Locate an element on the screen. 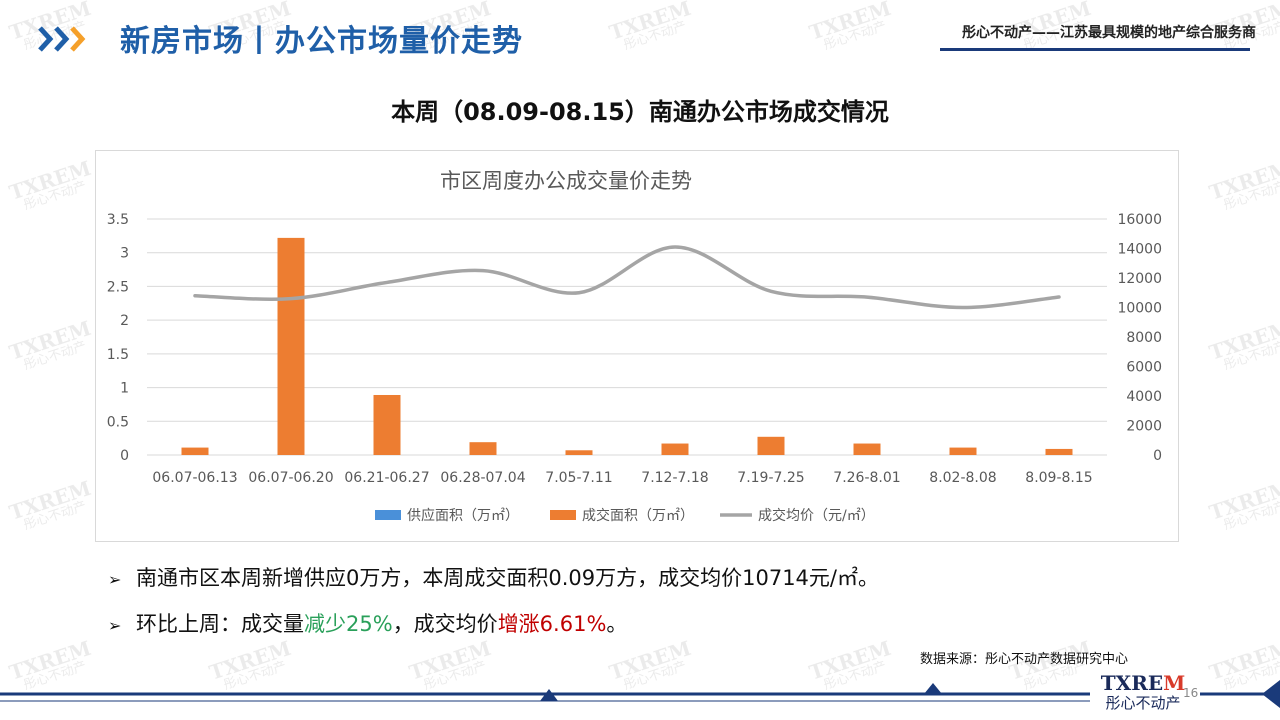 This screenshot has width=1280, height=720. y-left-tick-label: 0 is located at coordinates (124, 456).